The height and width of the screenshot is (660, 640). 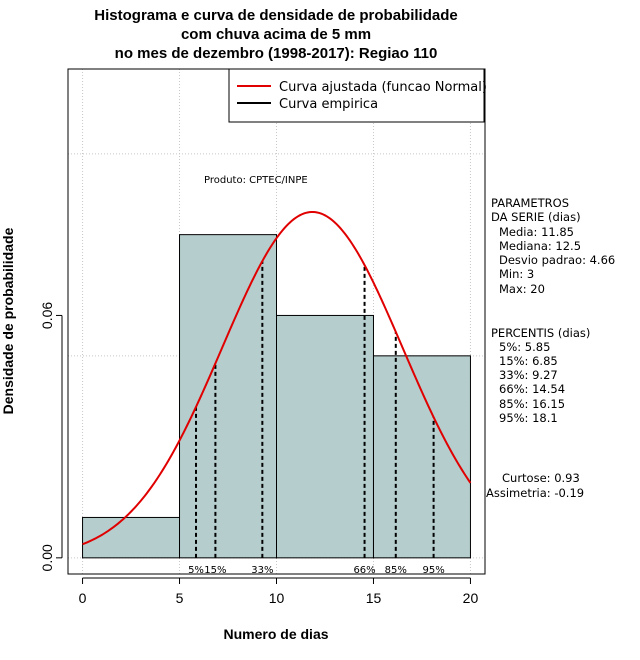 What do you see at coordinates (8, 320) in the screenshot?
I see `y-axis-label: Densidade de probabilidade` at bounding box center [8, 320].